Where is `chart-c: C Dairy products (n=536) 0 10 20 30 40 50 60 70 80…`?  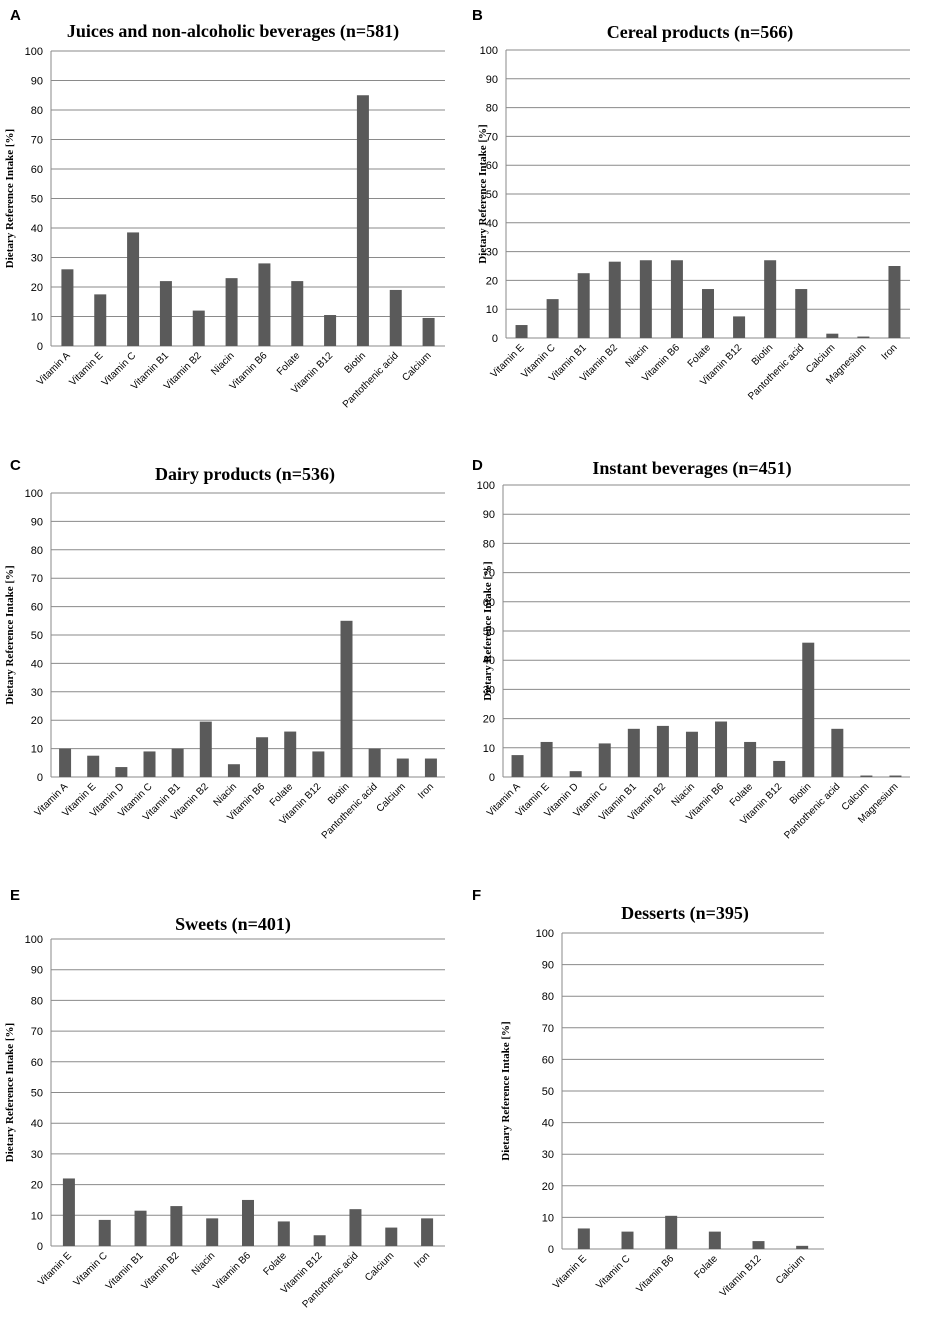
chart-c: C Dairy products (n=536) 0 10 20 30 40 50 60 70 80… is located at coordinates (224, 649).